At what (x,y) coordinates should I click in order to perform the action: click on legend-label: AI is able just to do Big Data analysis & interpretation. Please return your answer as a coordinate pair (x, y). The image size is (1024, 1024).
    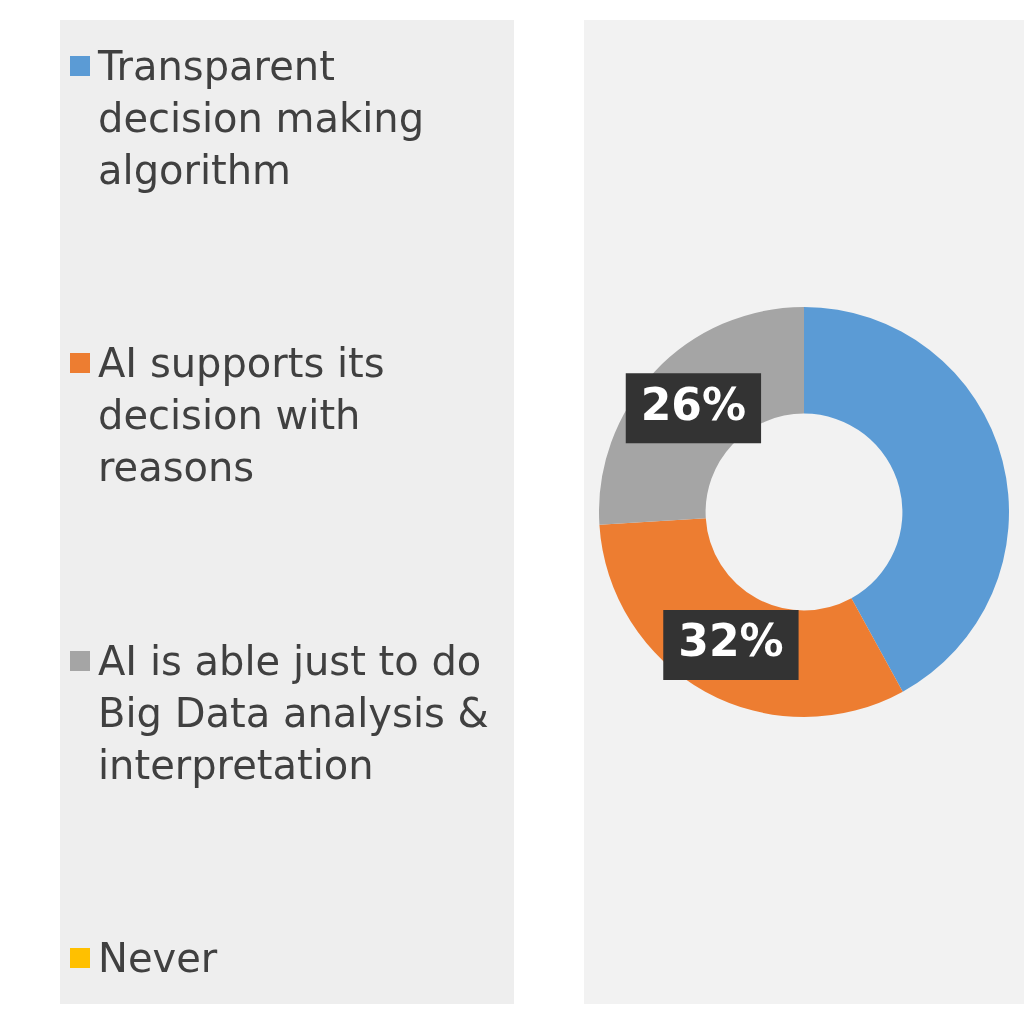
    Looking at the image, I should click on (294, 713).